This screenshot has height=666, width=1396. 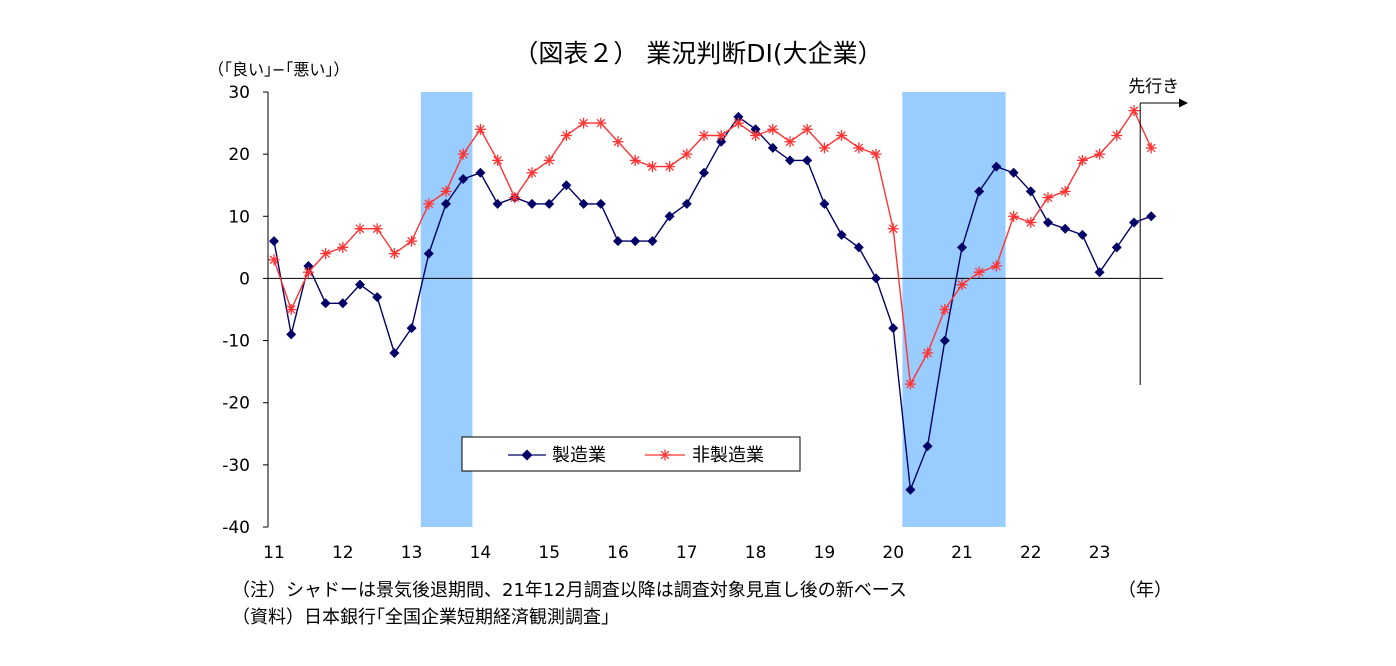 I want to click on x-tick-label: 13, so click(x=412, y=553).